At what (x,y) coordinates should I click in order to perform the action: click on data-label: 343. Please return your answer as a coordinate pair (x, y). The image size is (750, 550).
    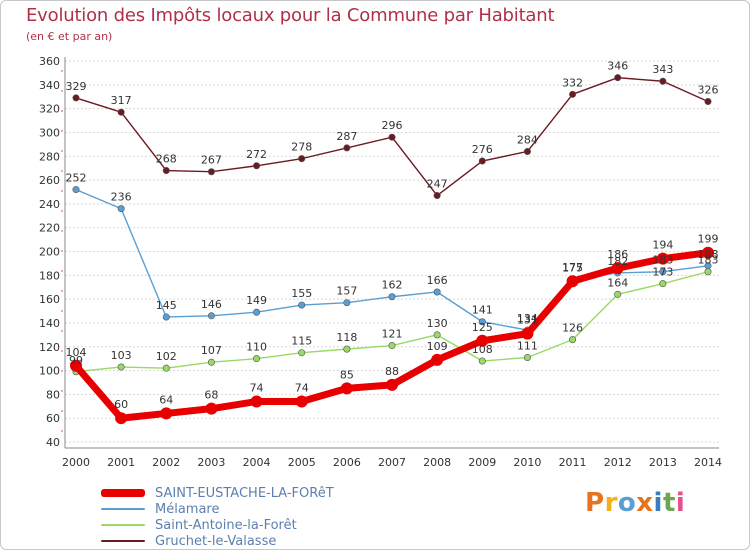
    Looking at the image, I should click on (662, 69).